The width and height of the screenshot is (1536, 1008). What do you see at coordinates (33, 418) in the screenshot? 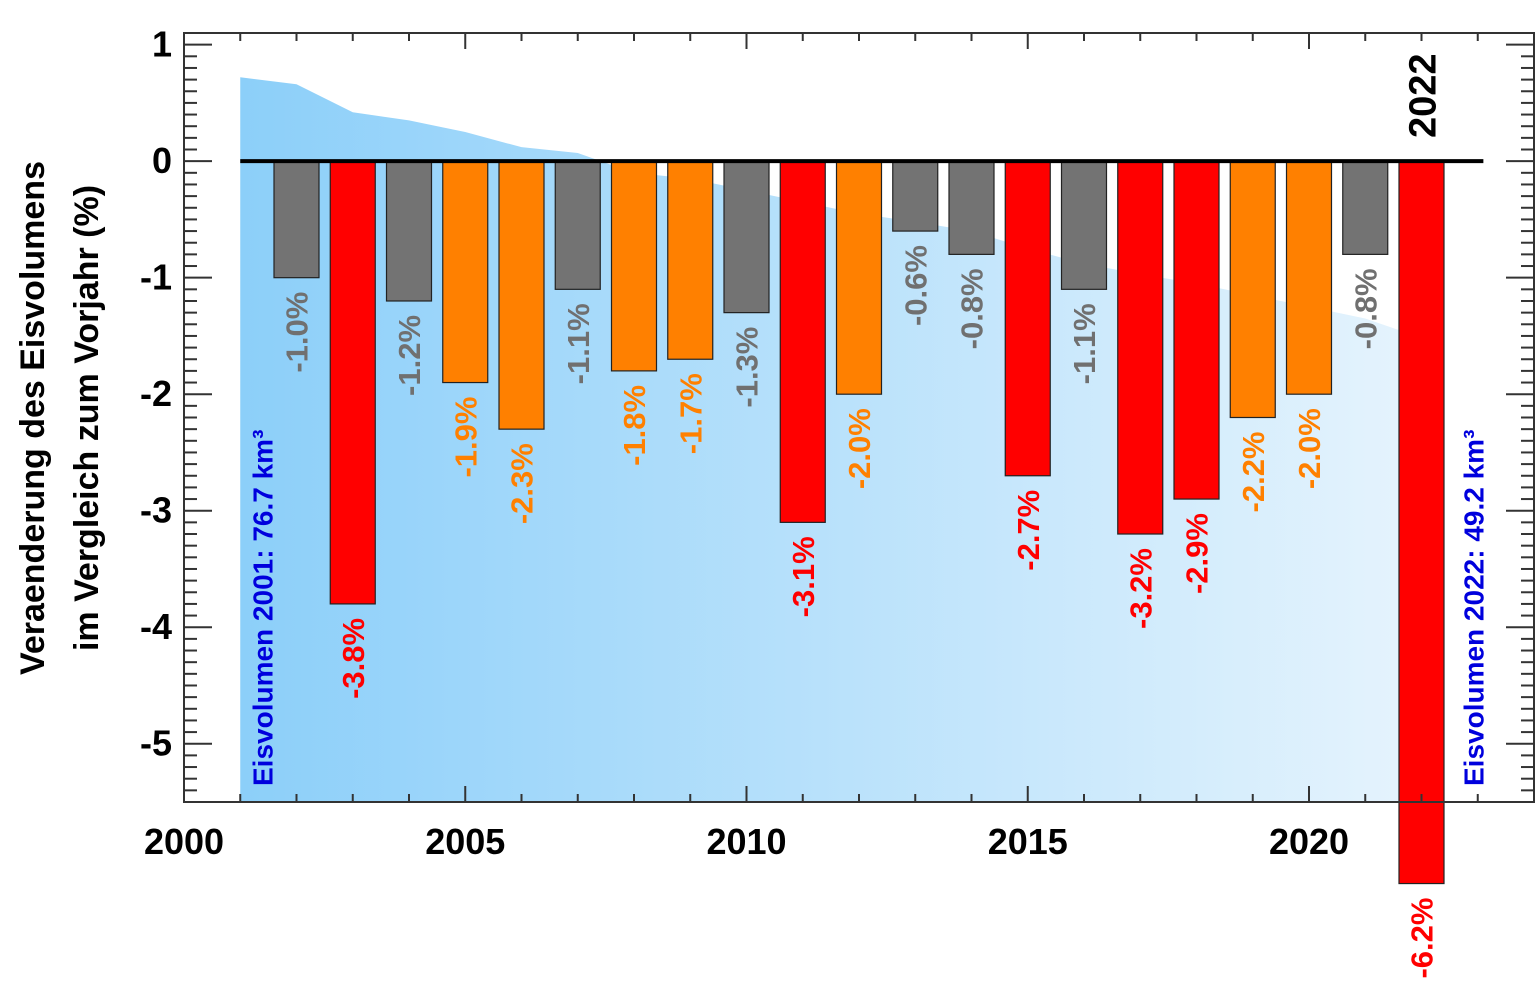
I see `y-axis-title-line1: Veraenderung des Eisvolumens` at bounding box center [33, 418].